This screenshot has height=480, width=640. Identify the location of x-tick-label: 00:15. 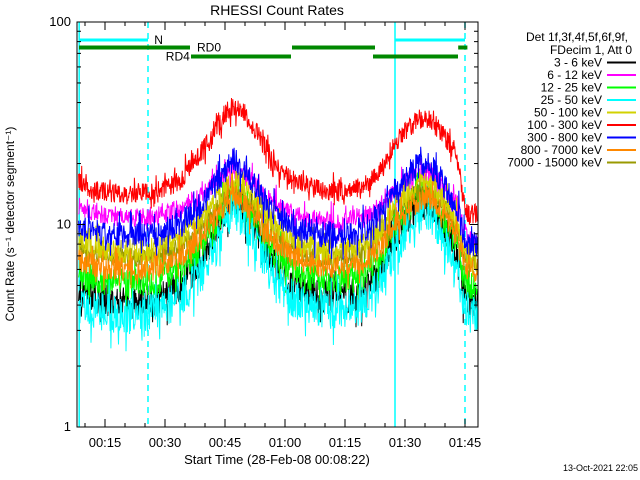
(105, 442).